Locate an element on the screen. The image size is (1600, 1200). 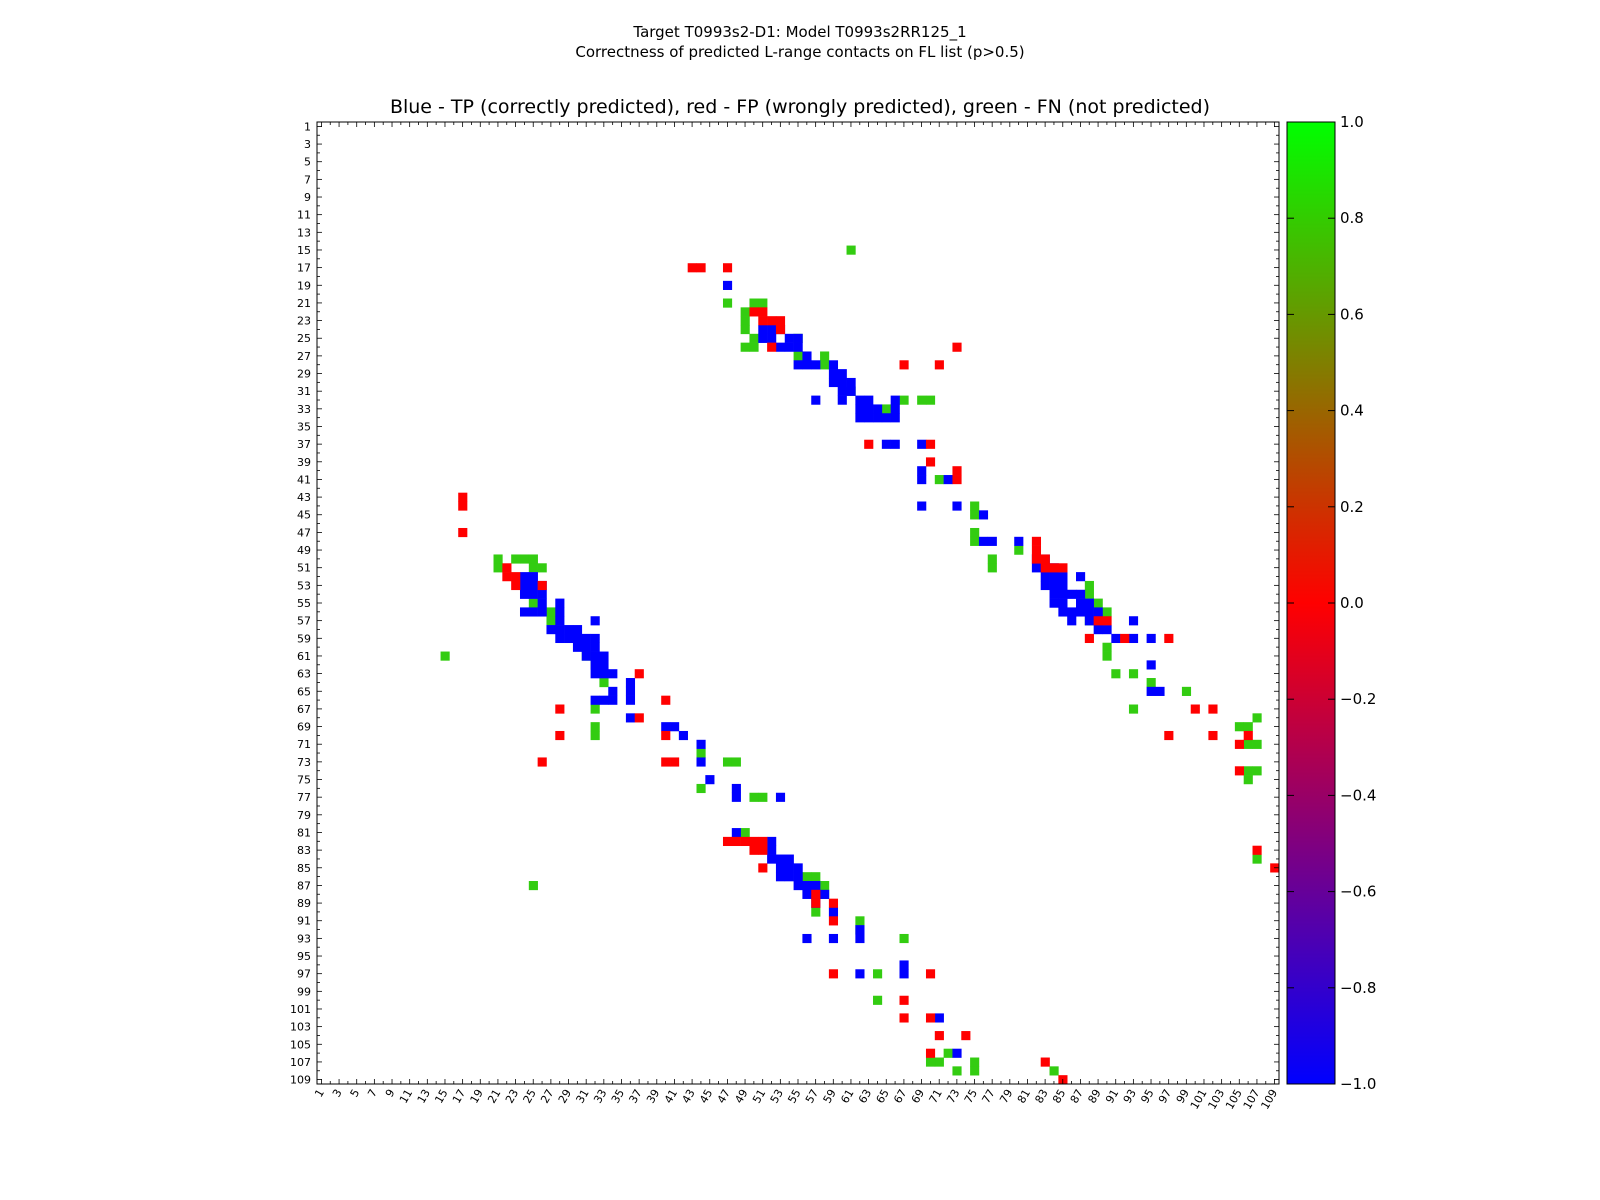
colorbar-tick-label: 0.8 is located at coordinates (1352, 218).